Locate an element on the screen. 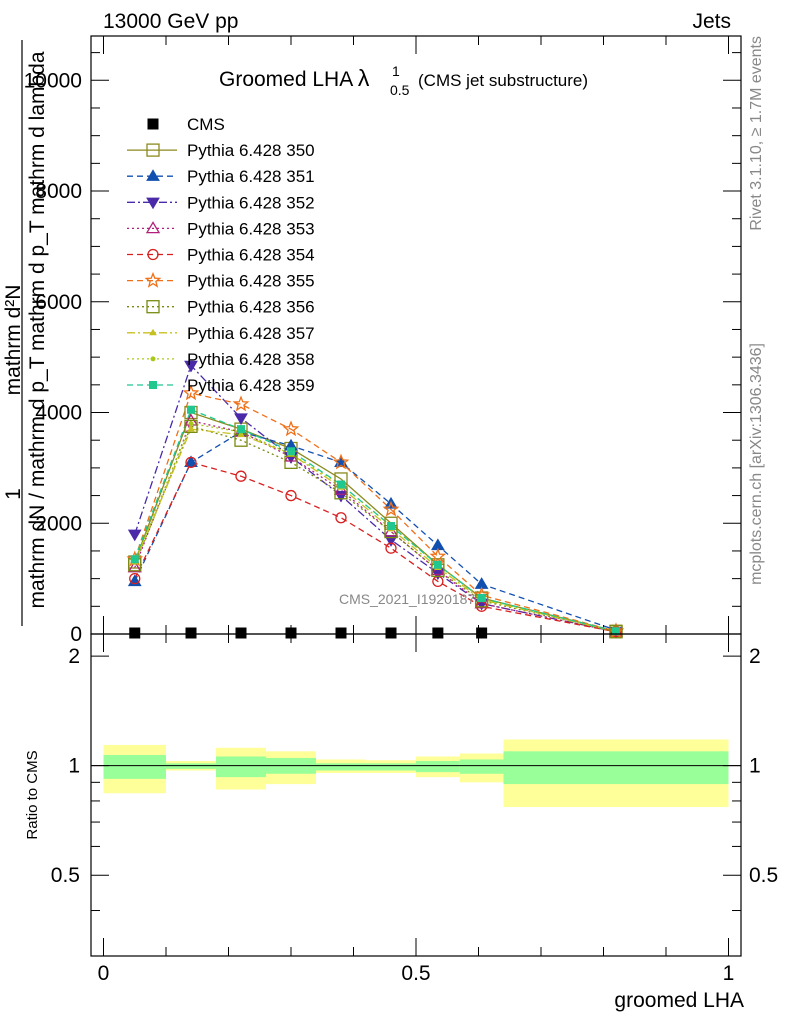 This screenshot has width=786, height=1024. legend-label: CMS is located at coordinates (206, 124).